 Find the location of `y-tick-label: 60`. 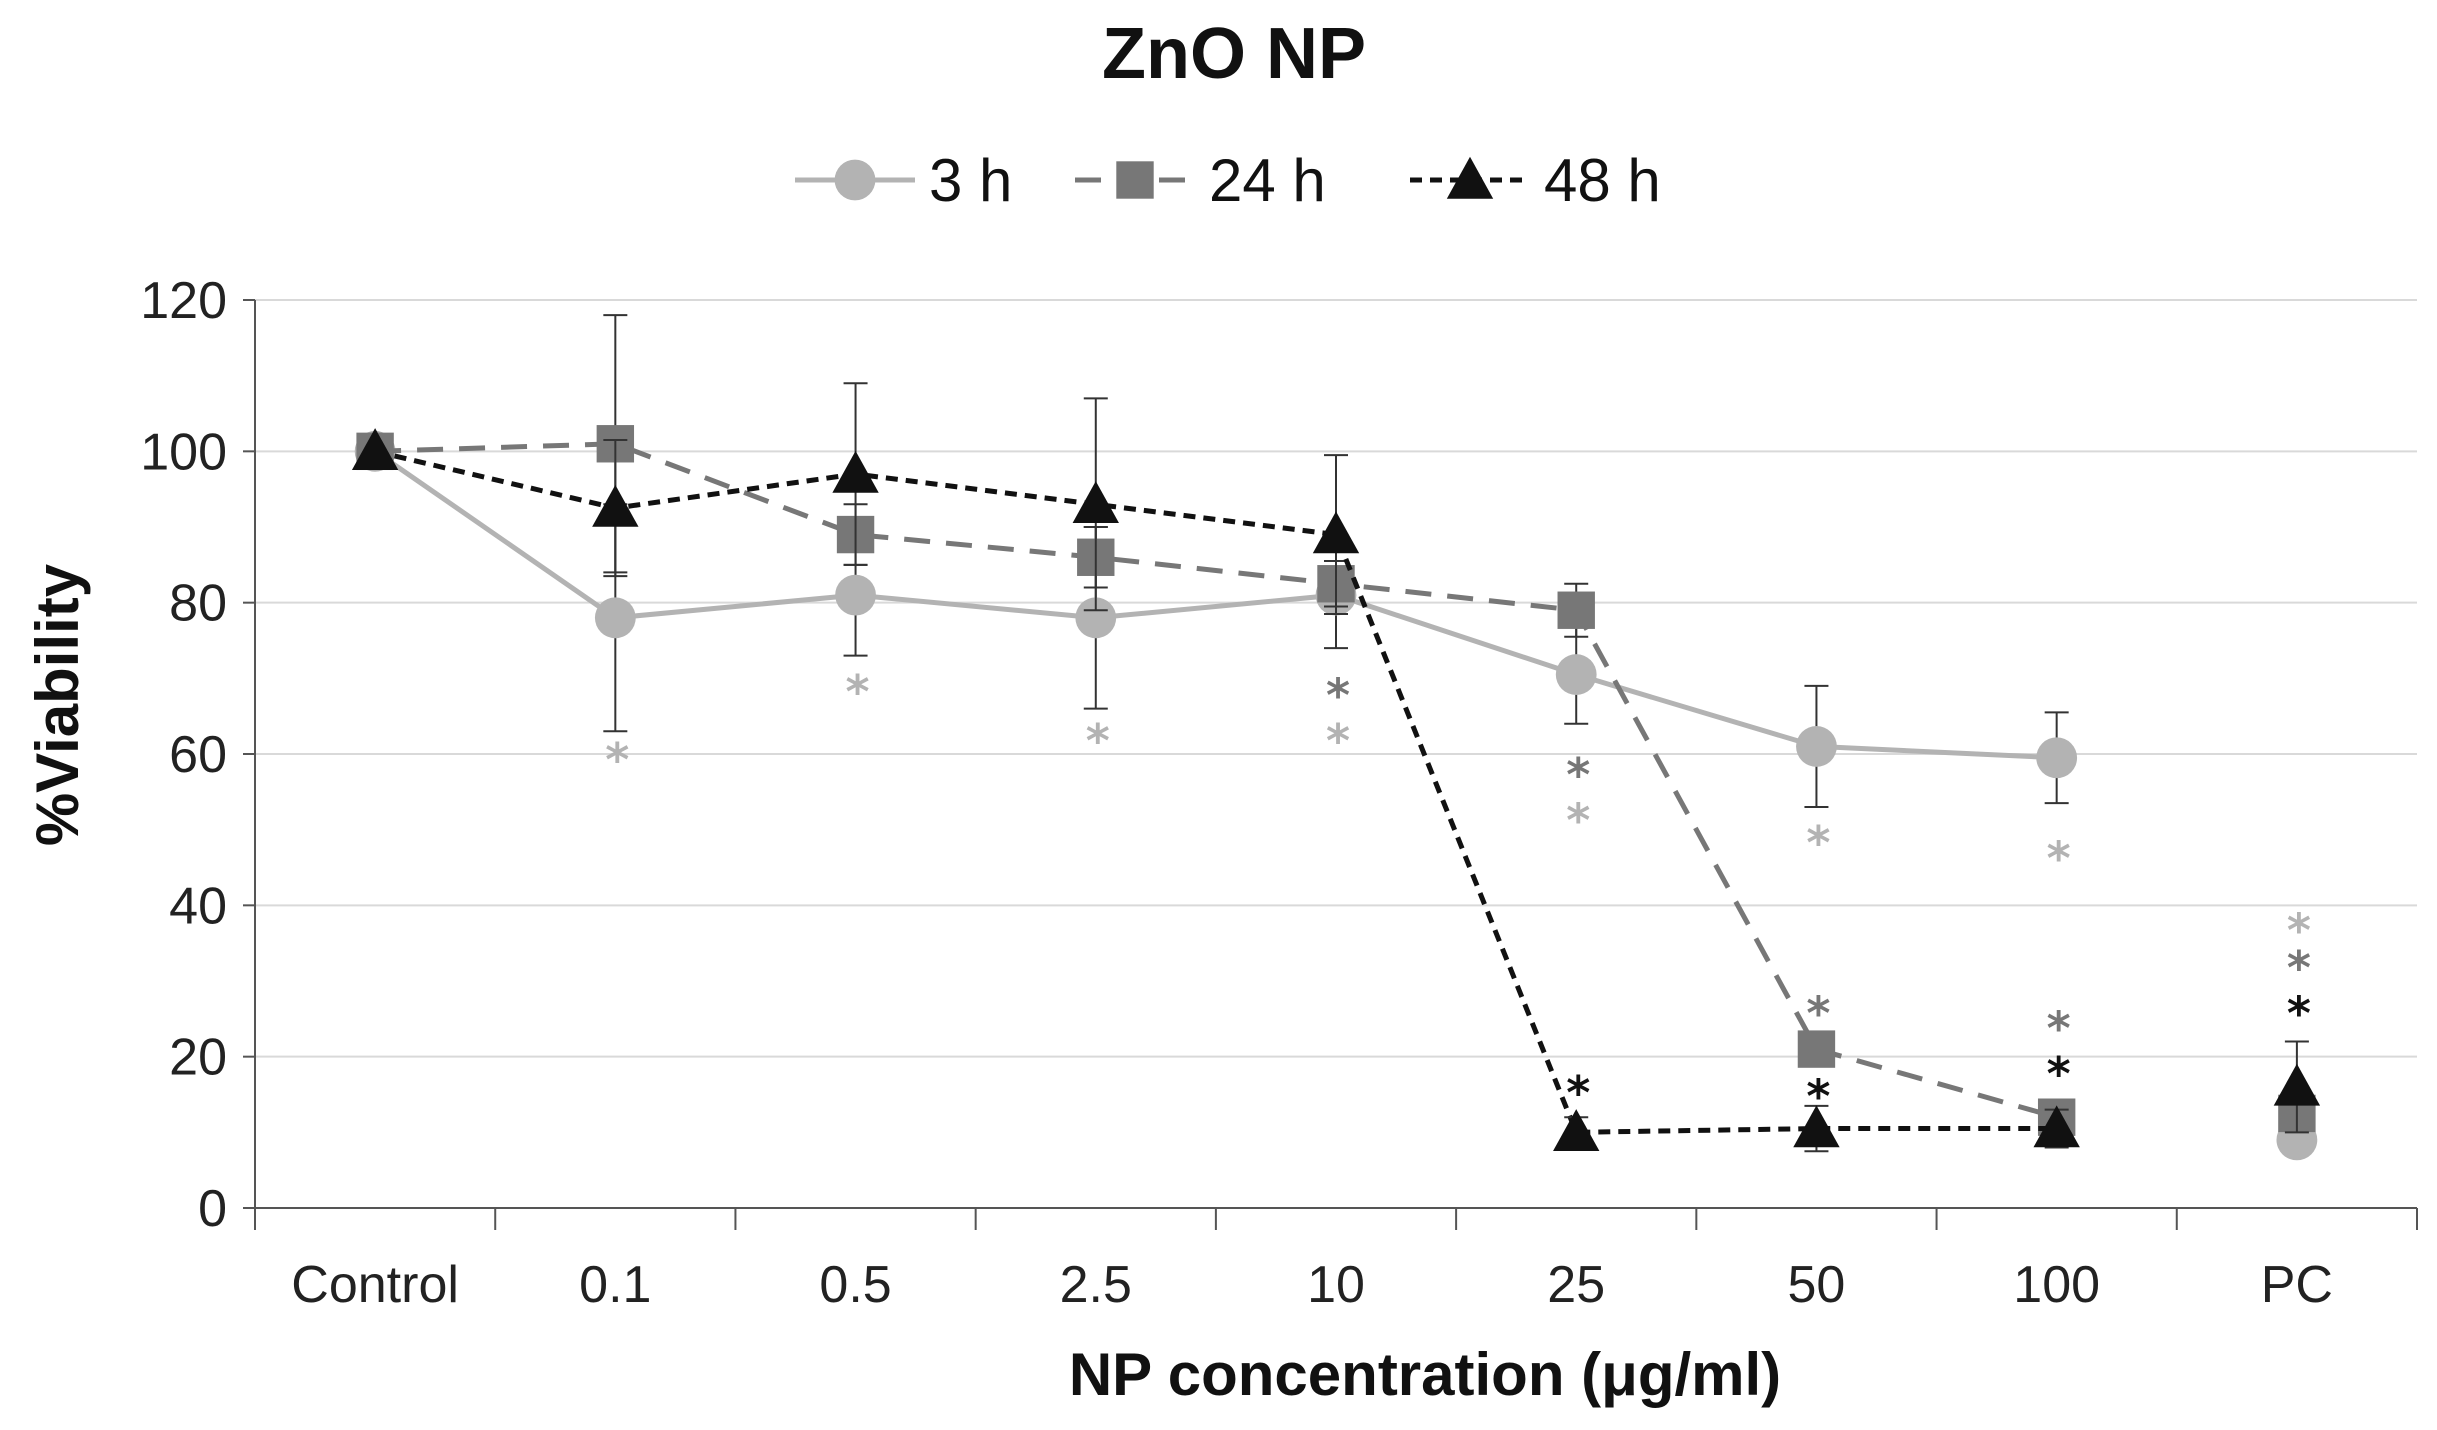

y-tick-label: 60 is located at coordinates (198, 755).